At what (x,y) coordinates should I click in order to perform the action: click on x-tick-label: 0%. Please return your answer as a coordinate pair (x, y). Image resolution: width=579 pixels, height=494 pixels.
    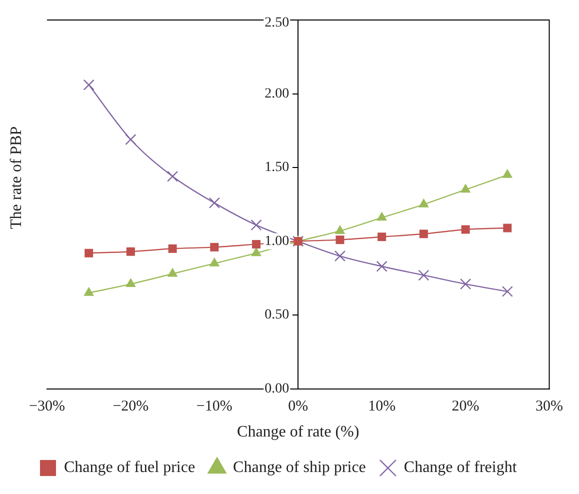
    Looking at the image, I should click on (298, 406).